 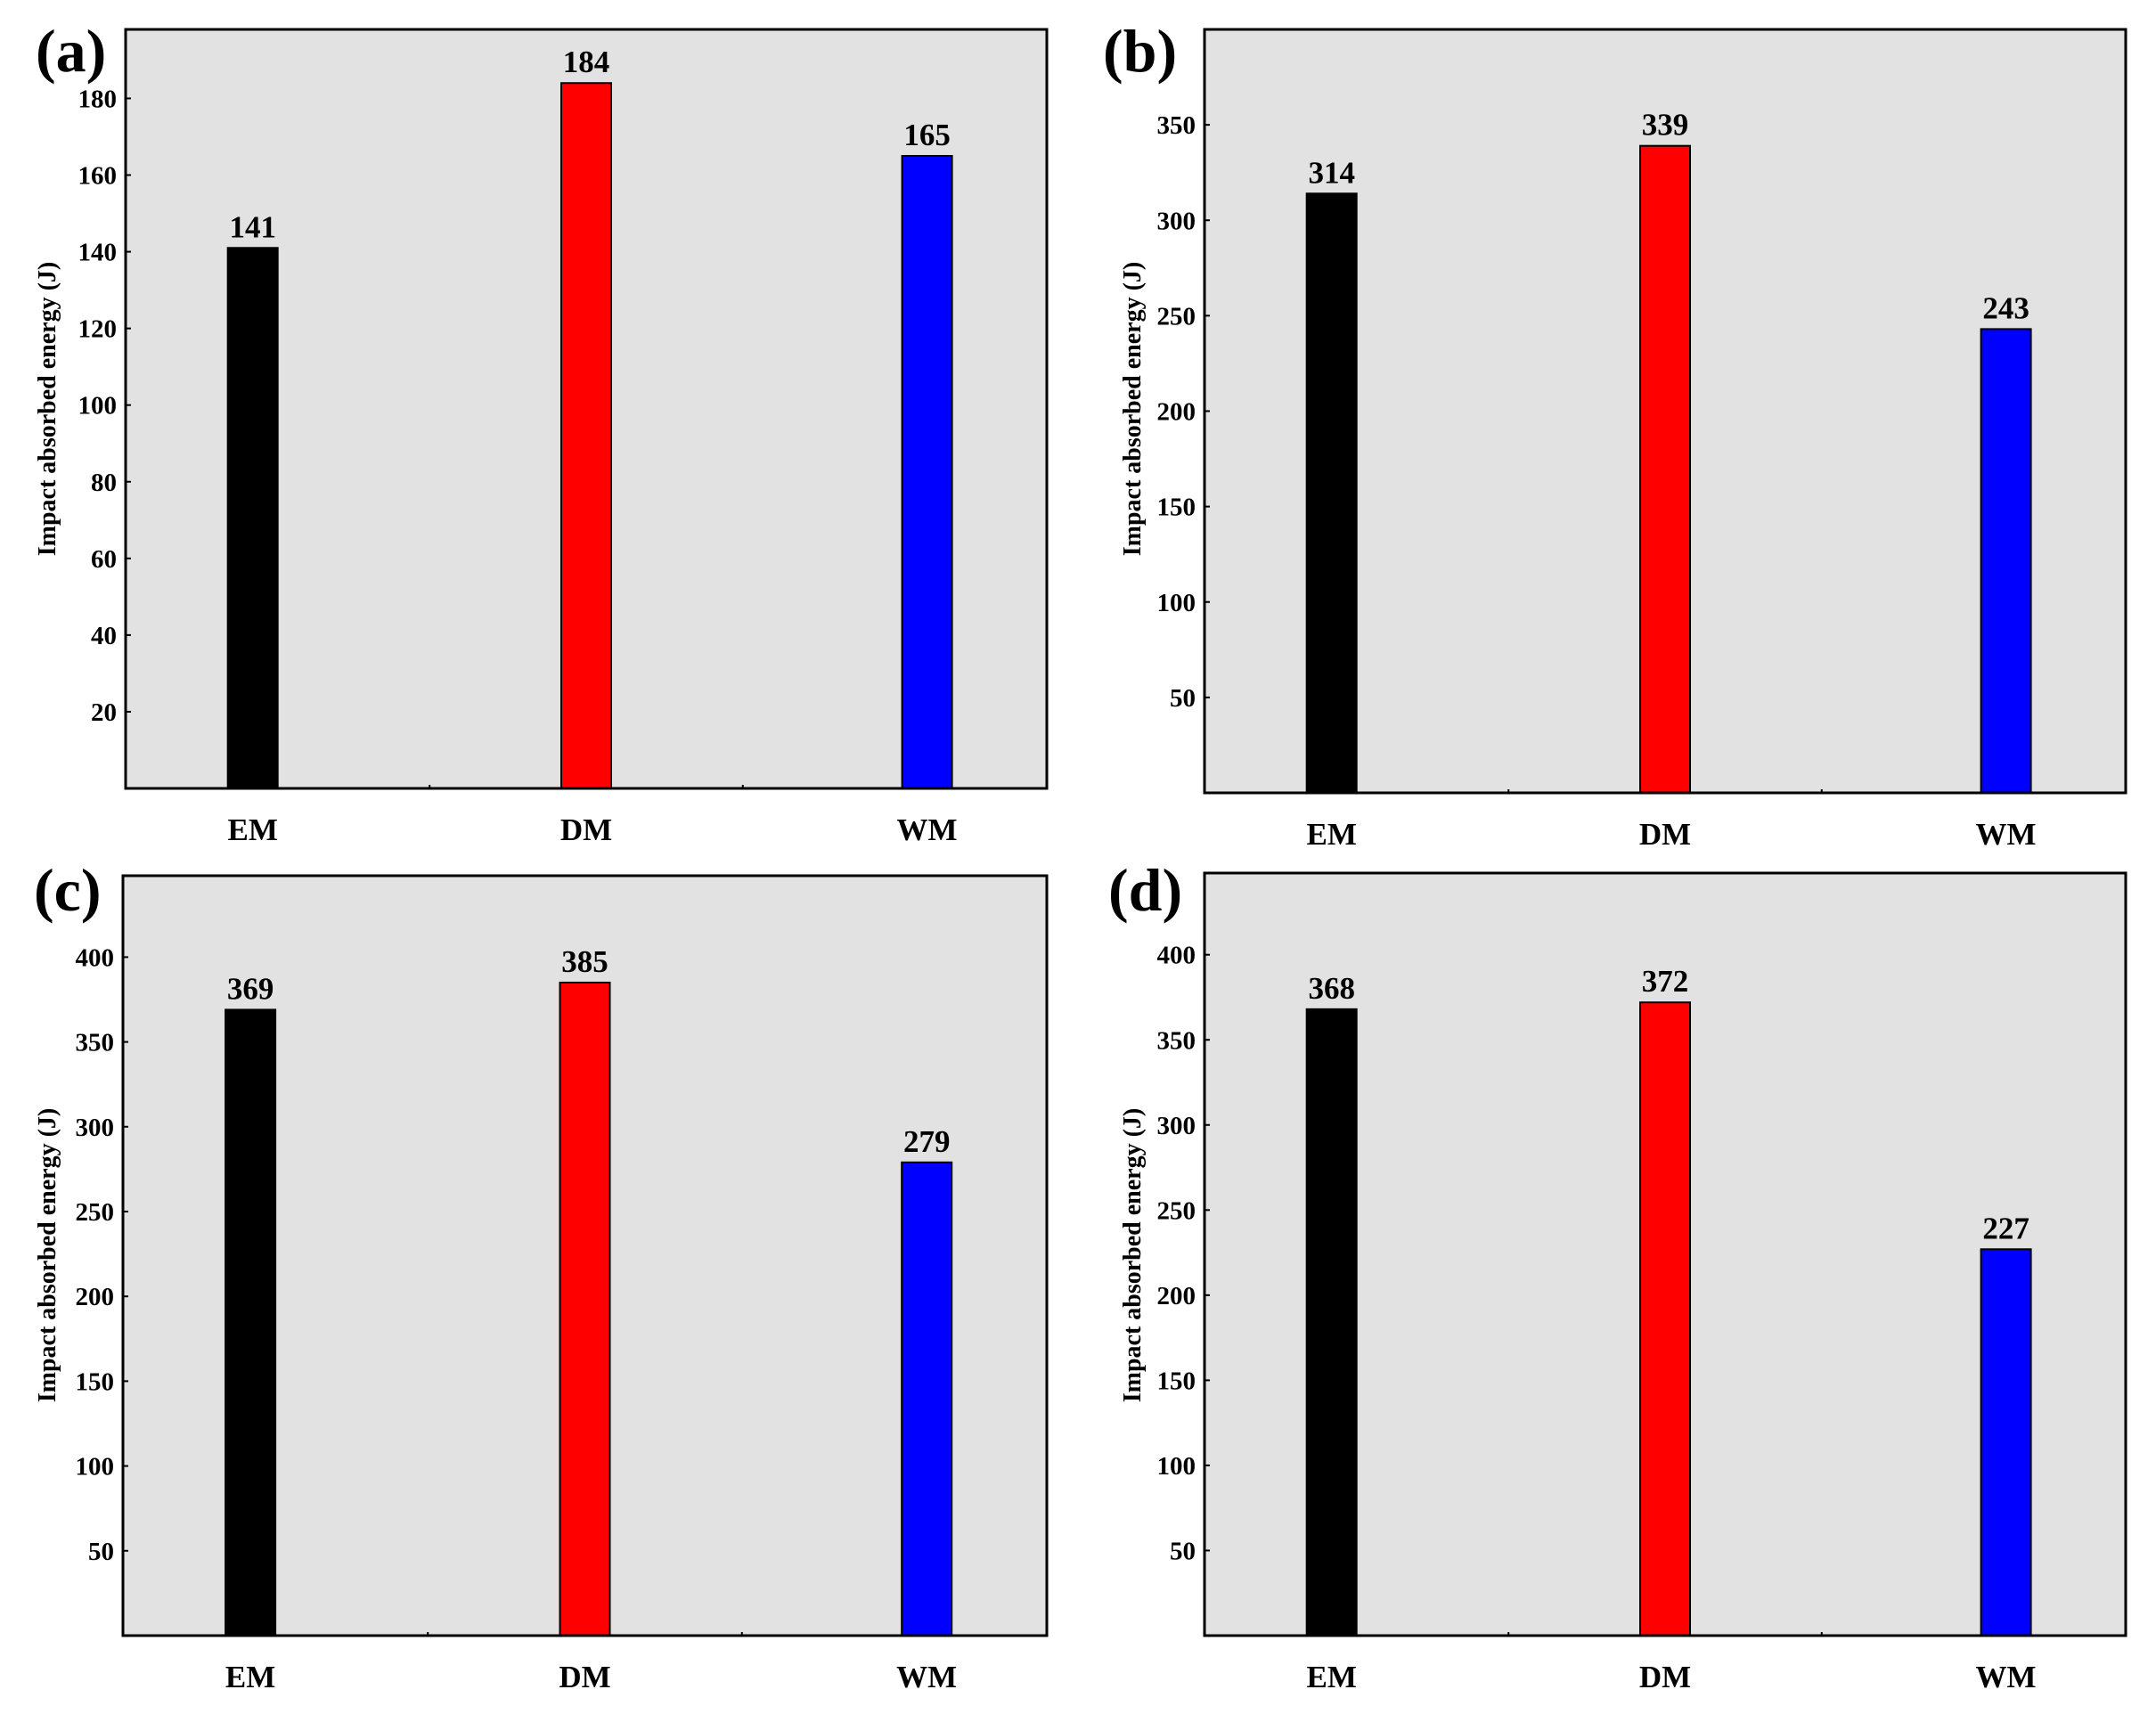 I want to click on data-label-dm: 372, so click(x=1665, y=981).